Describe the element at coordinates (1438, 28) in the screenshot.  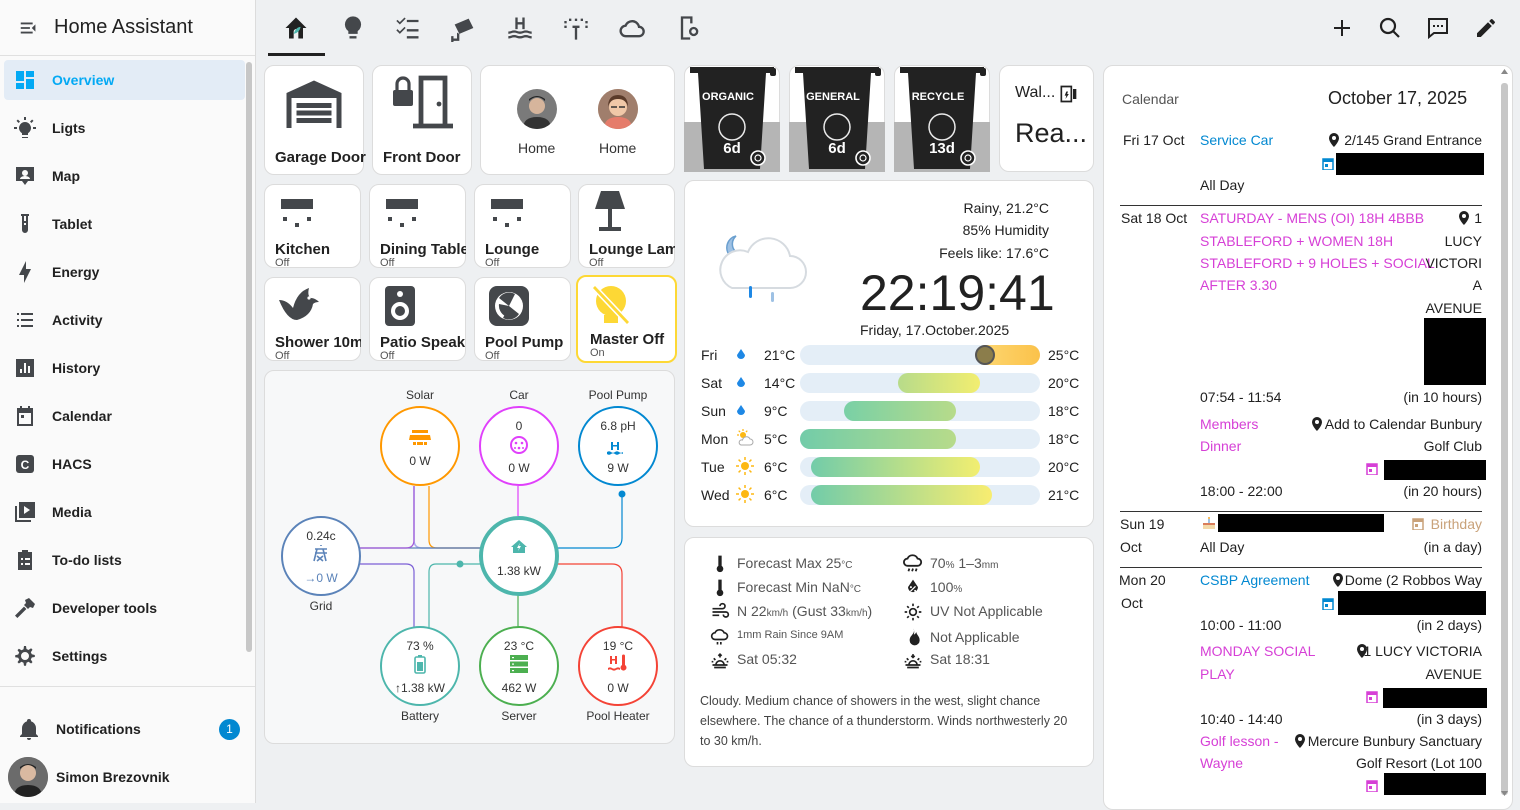
I see `assist-icon` at that location.